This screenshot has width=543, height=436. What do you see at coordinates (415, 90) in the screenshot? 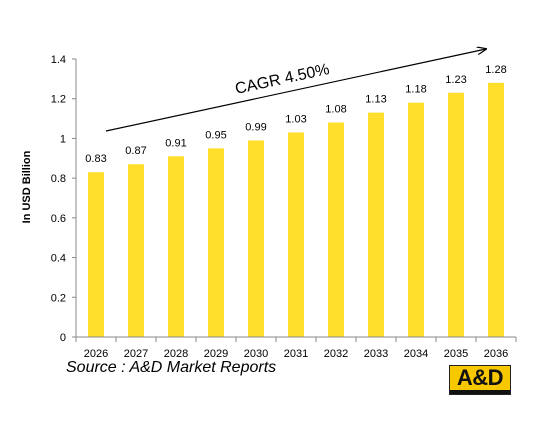
I see `bar-value-label: 1.18` at bounding box center [415, 90].